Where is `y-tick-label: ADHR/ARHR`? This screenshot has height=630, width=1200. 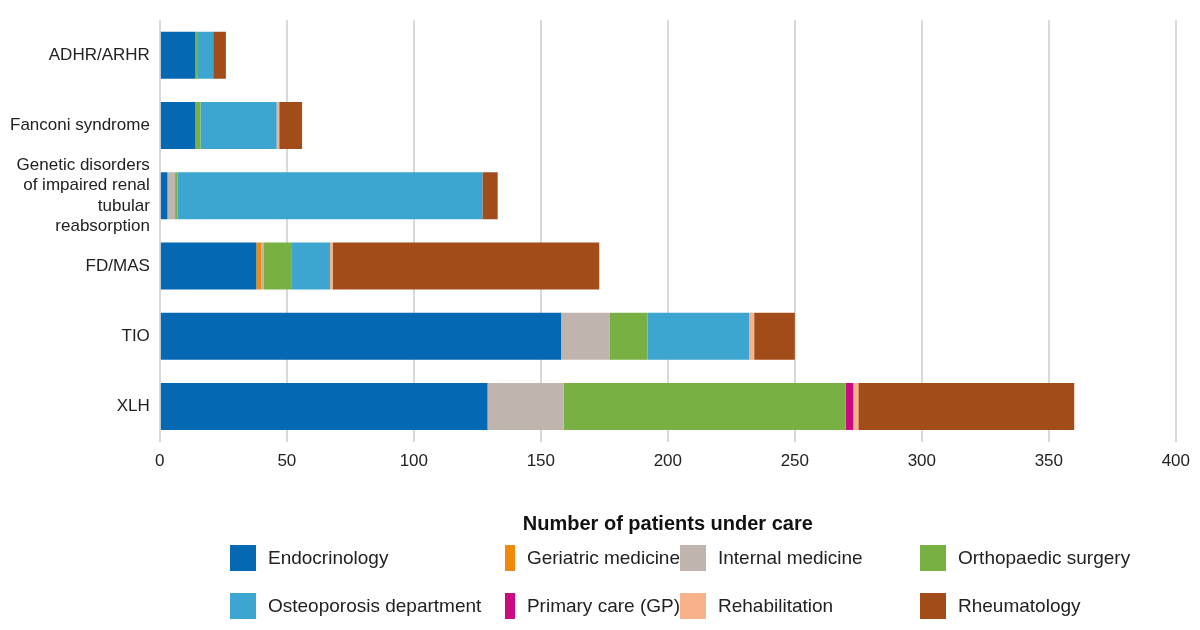 y-tick-label: ADHR/ARHR is located at coordinates (99, 54).